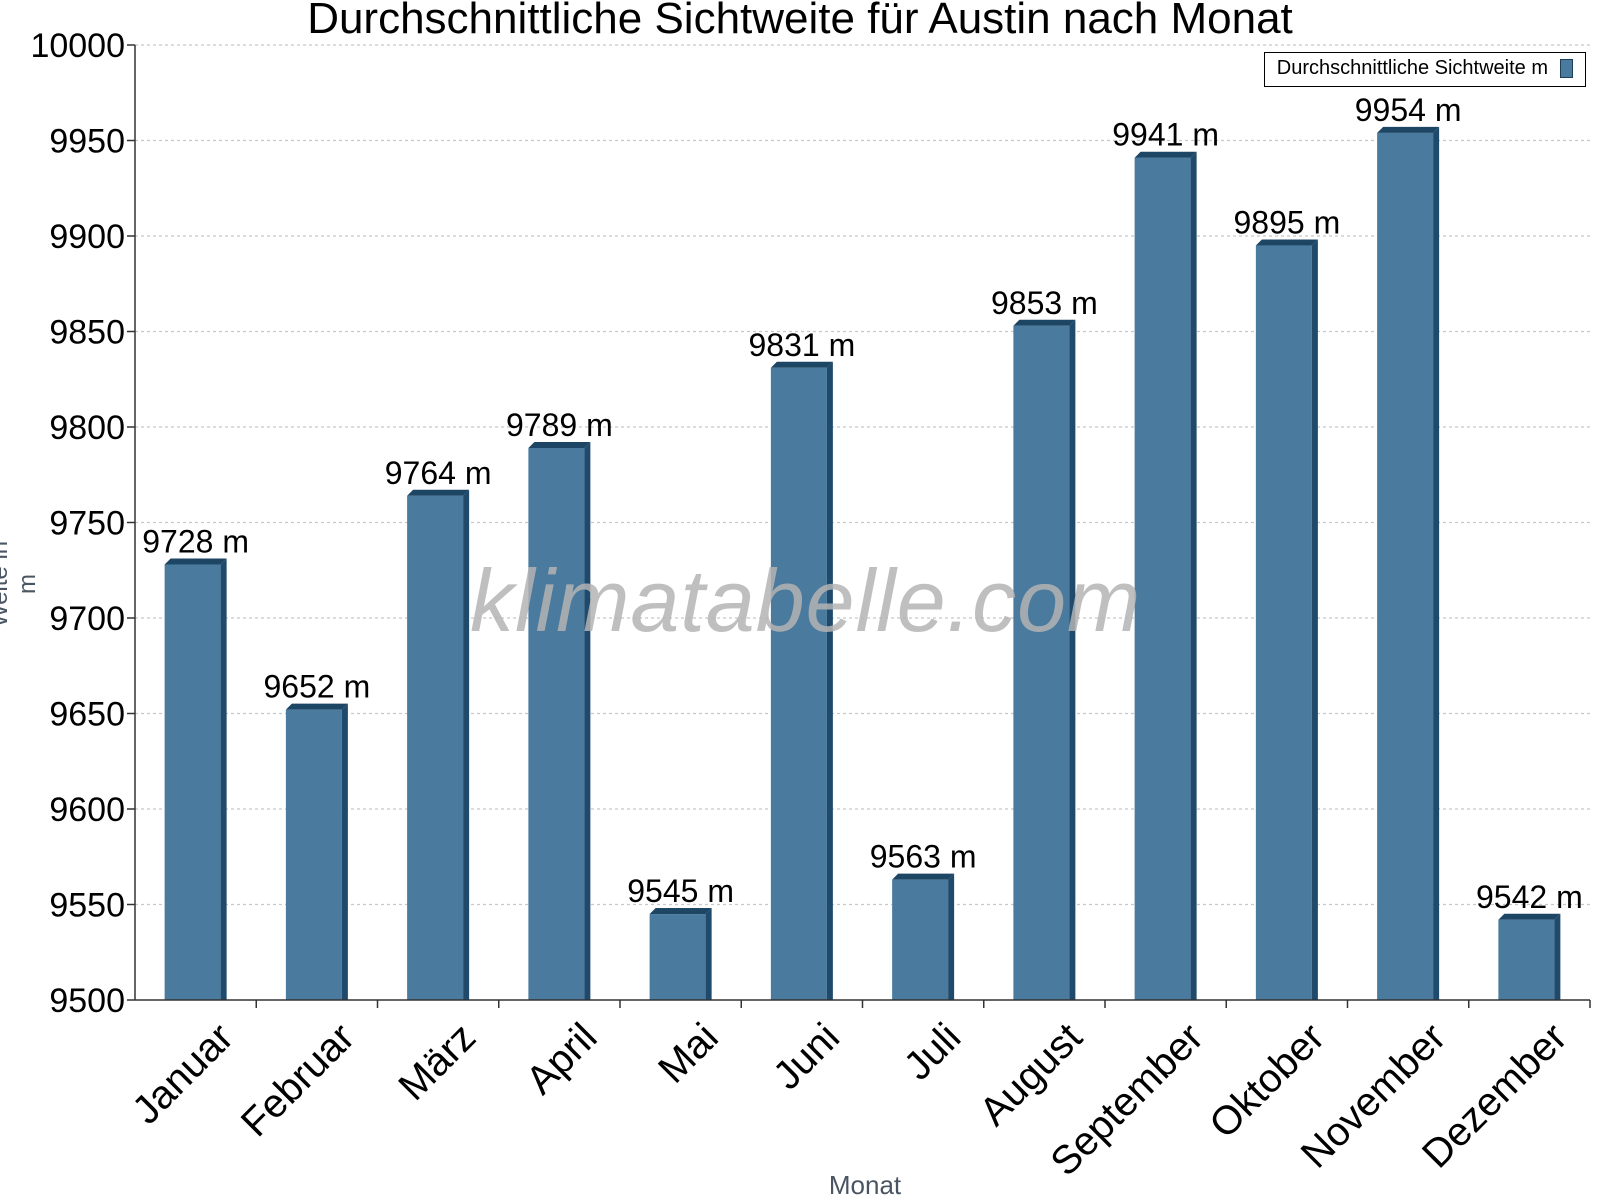 Image resolution: width=1600 pixels, height=1201 pixels. What do you see at coordinates (87, 428) in the screenshot?
I see `y-tick-label: 9800` at bounding box center [87, 428].